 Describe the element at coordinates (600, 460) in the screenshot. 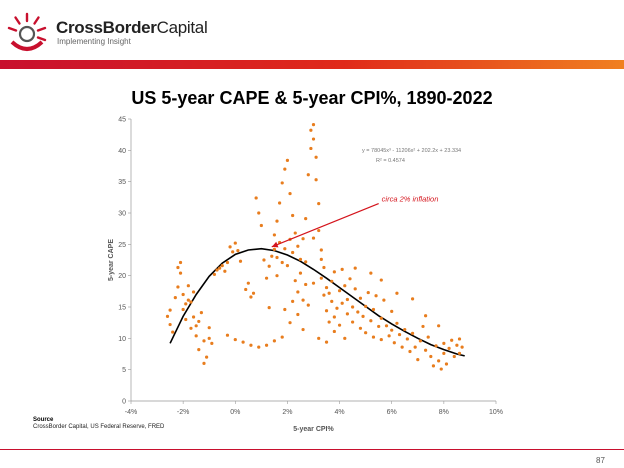

I see `page-number: 87` at that location.